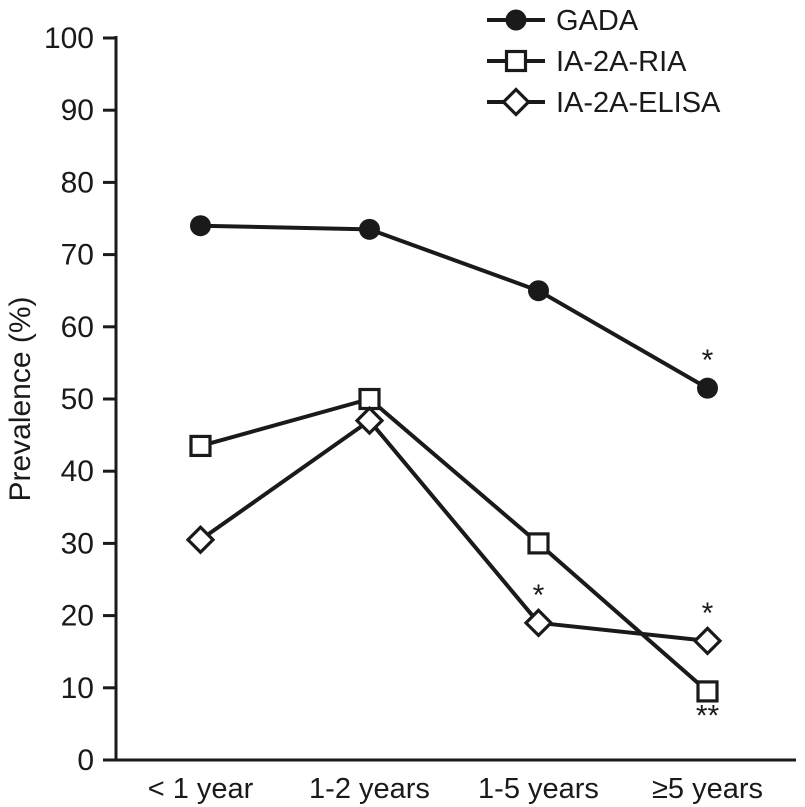  I want to click on y-tick-label: 100, so click(69, 38).